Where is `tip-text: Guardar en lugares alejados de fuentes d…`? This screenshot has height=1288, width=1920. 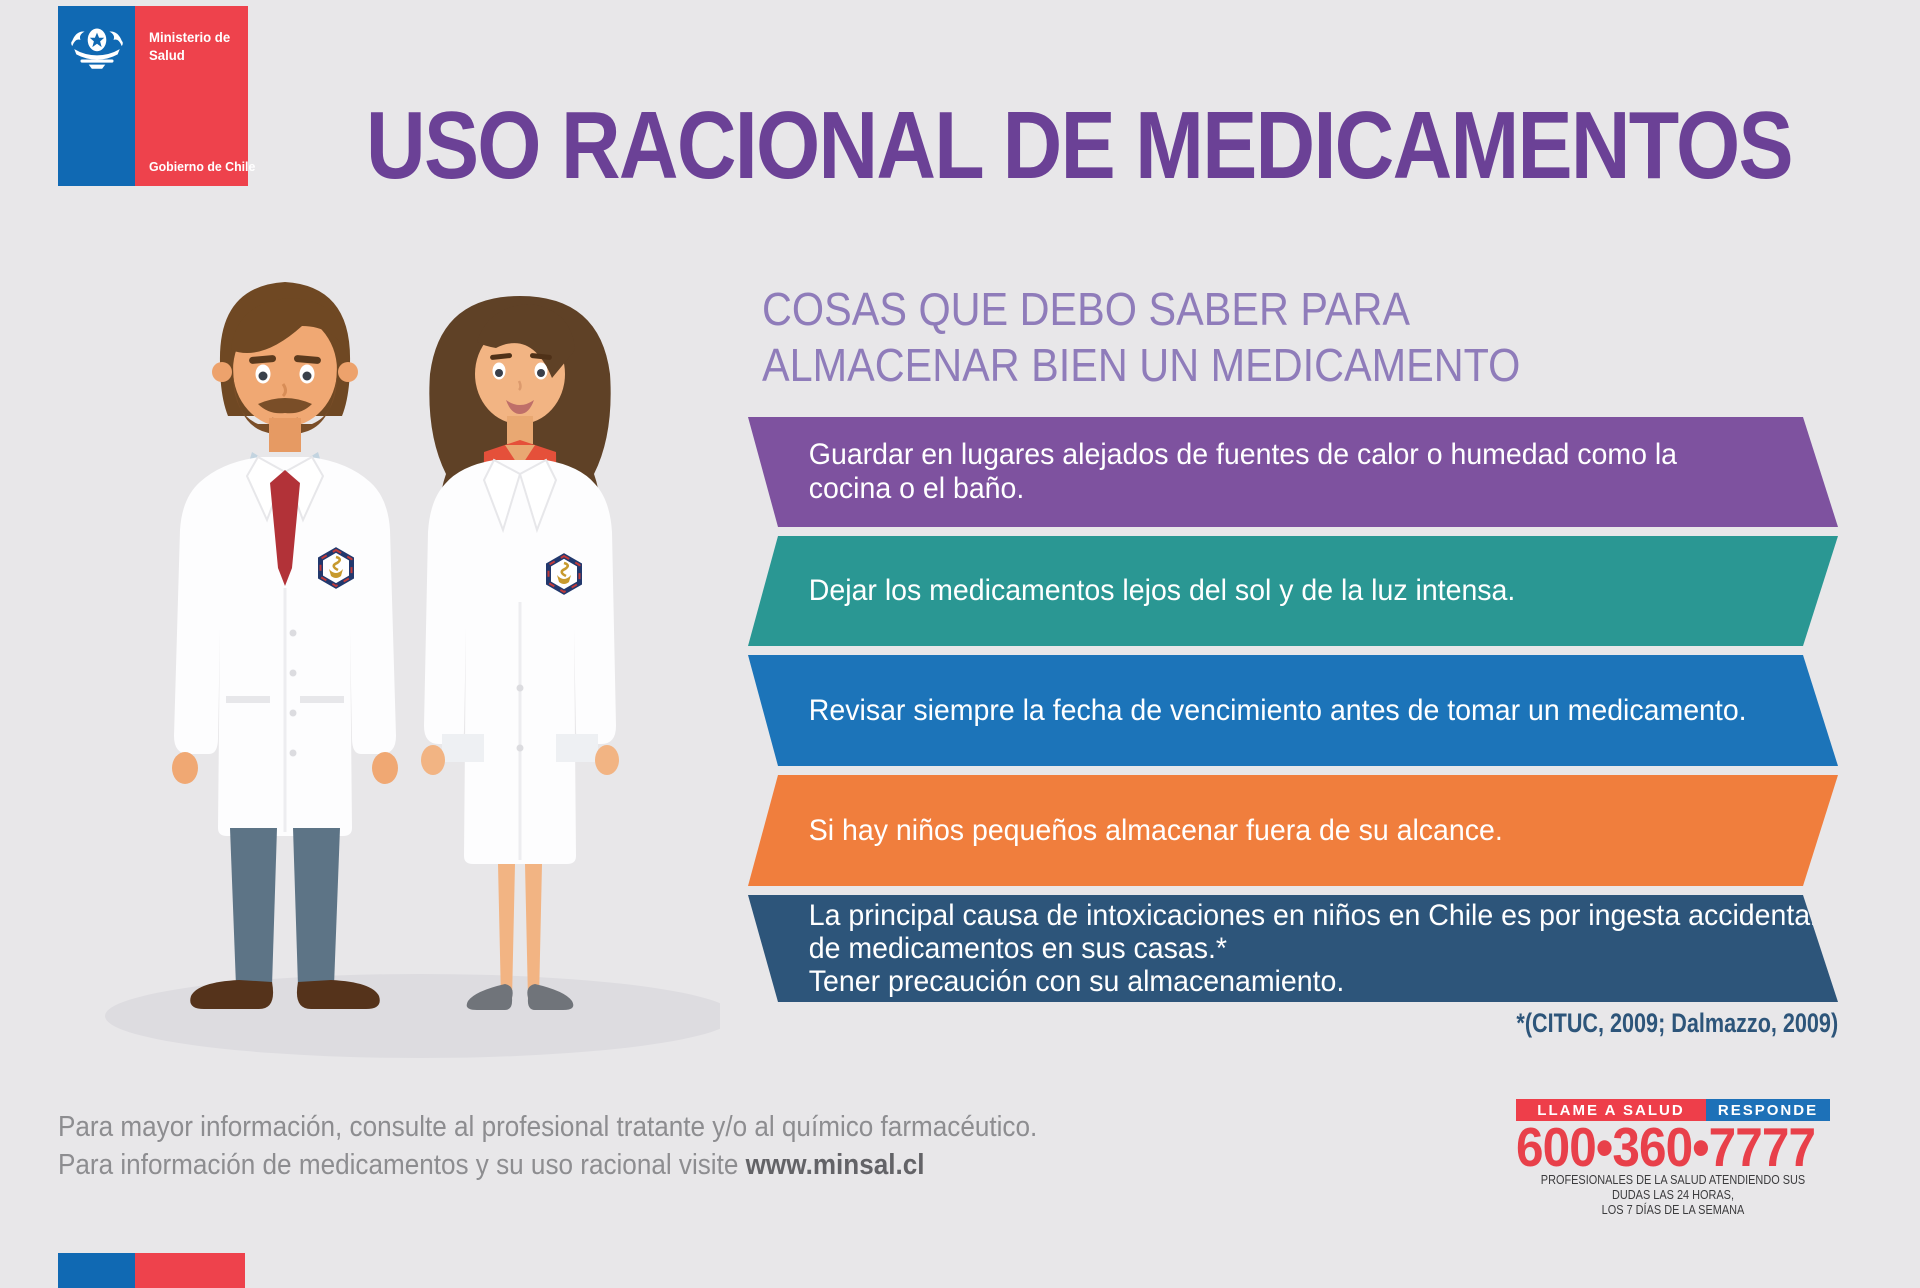
tip-text: Guardar en lugares alejados de fuentes d… is located at coordinates (1243, 471).